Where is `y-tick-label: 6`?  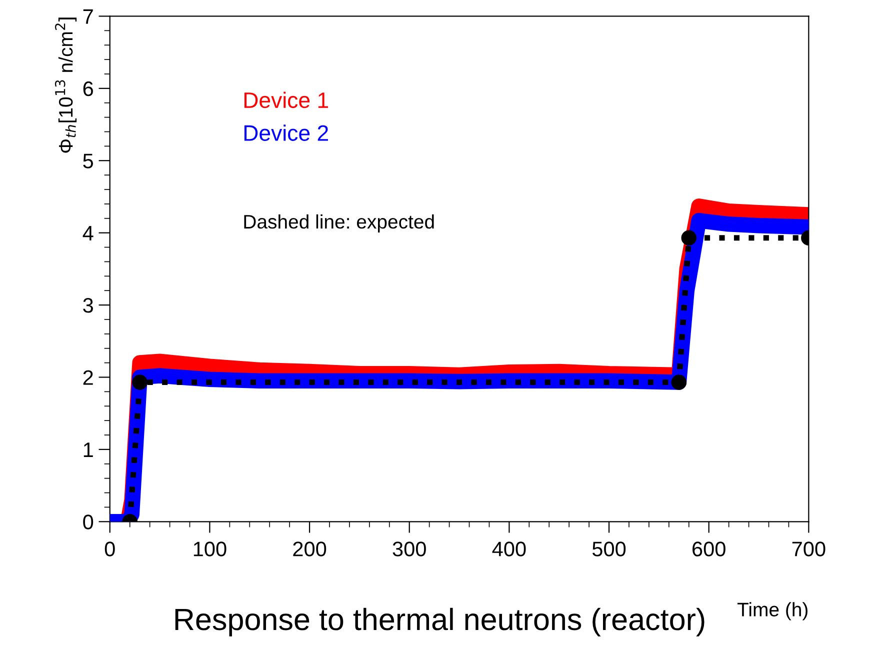
y-tick-label: 6 is located at coordinates (88, 88).